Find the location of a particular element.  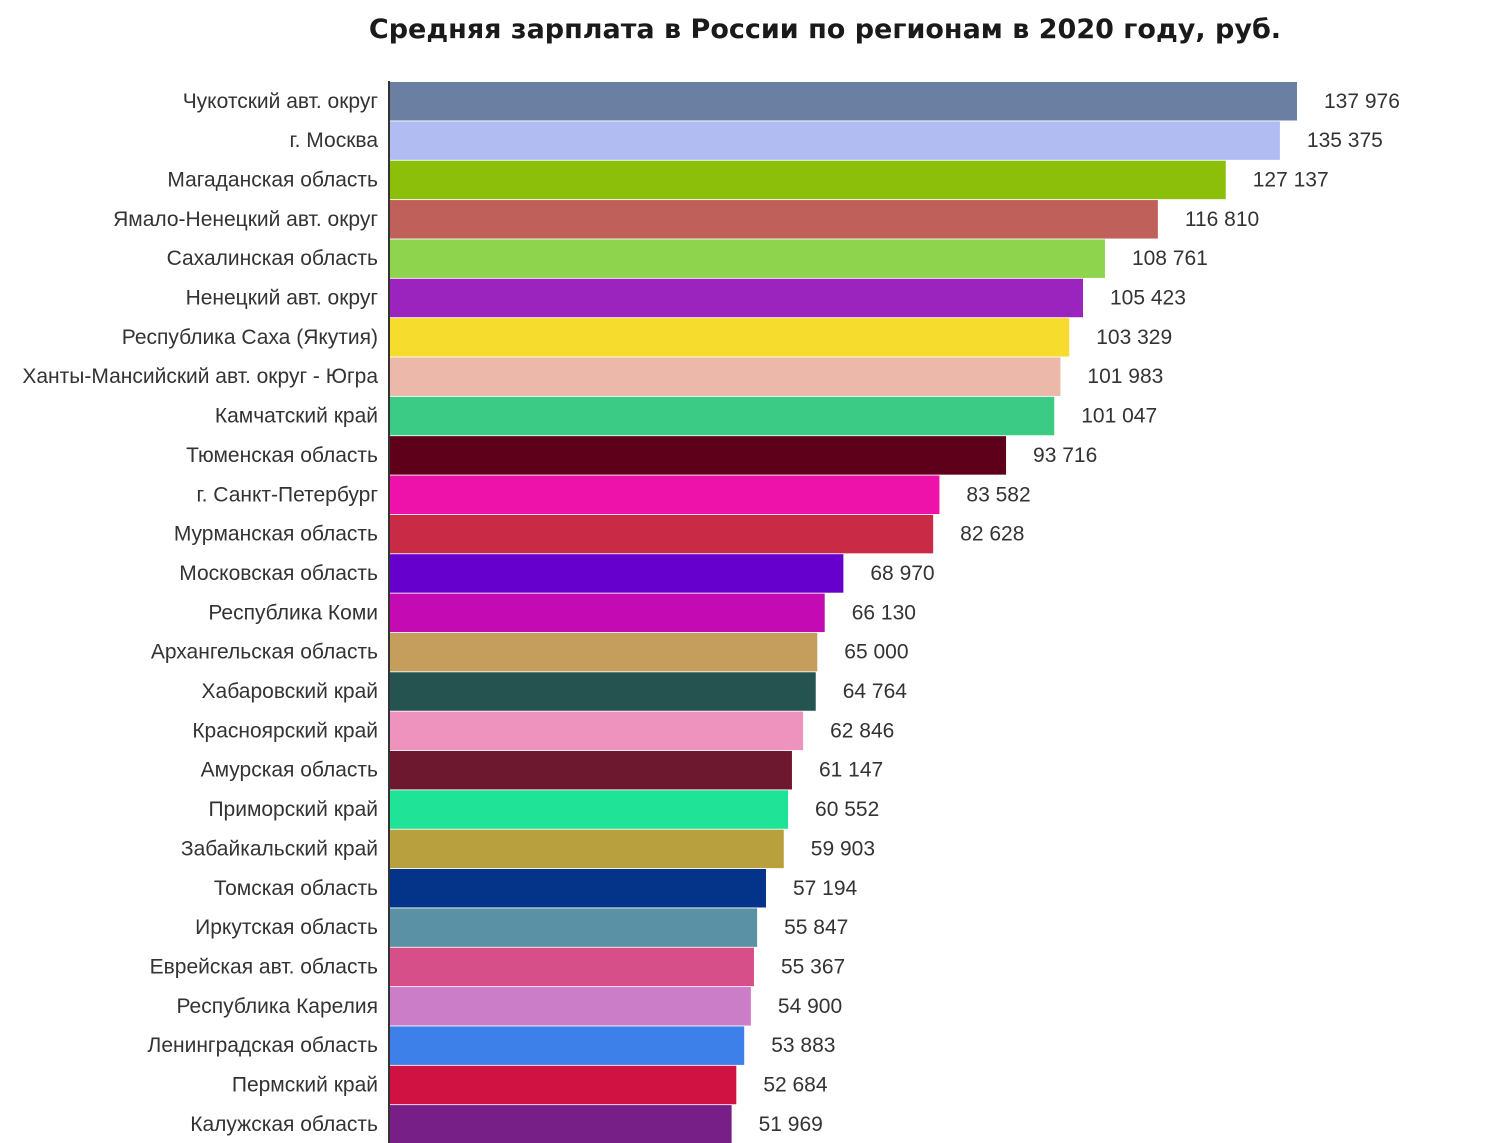

category-label: Томская область is located at coordinates (296, 888).